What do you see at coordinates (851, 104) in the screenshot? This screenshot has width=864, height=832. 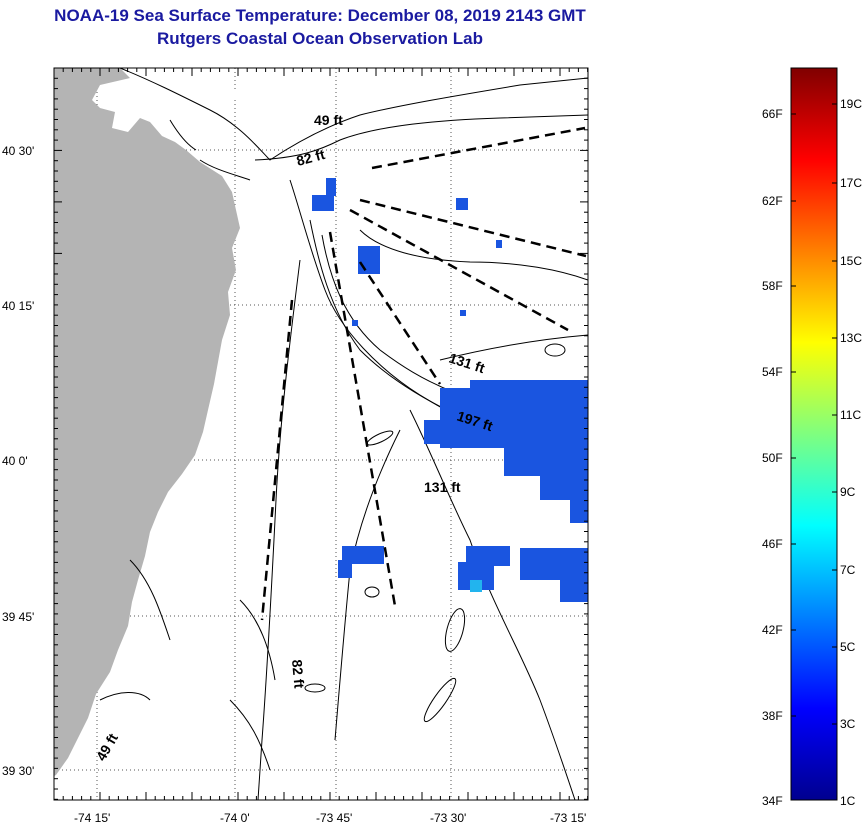 I see `colorbar-c-label: 19C` at bounding box center [851, 104].